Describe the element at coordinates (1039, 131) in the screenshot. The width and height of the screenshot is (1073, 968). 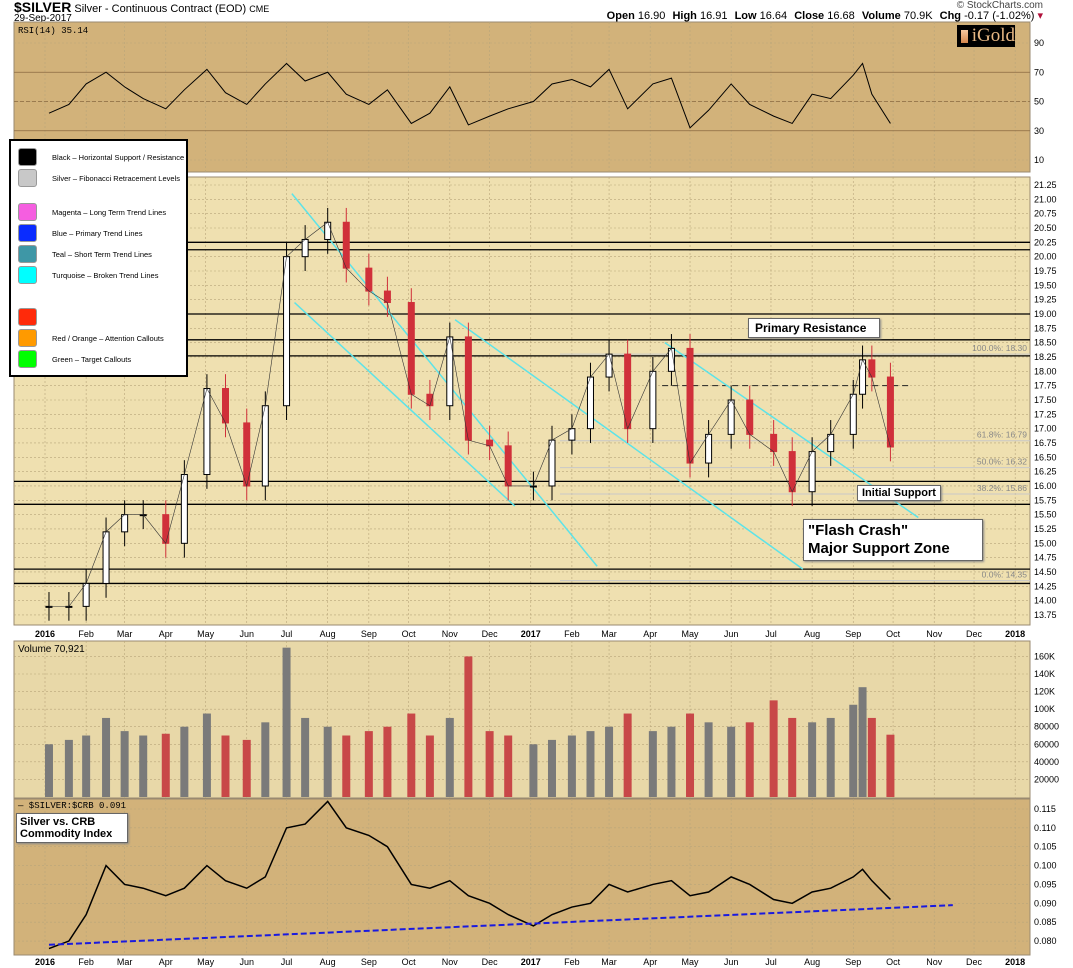
I see `y-tick-label: 30` at that location.